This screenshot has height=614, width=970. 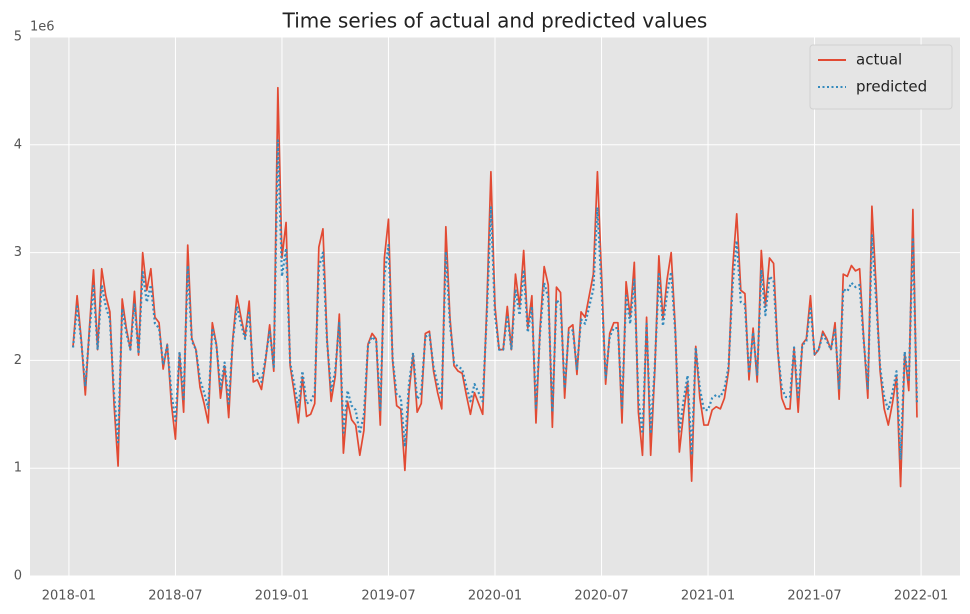 I want to click on y-offset-label: 1e6, so click(x=42, y=27).